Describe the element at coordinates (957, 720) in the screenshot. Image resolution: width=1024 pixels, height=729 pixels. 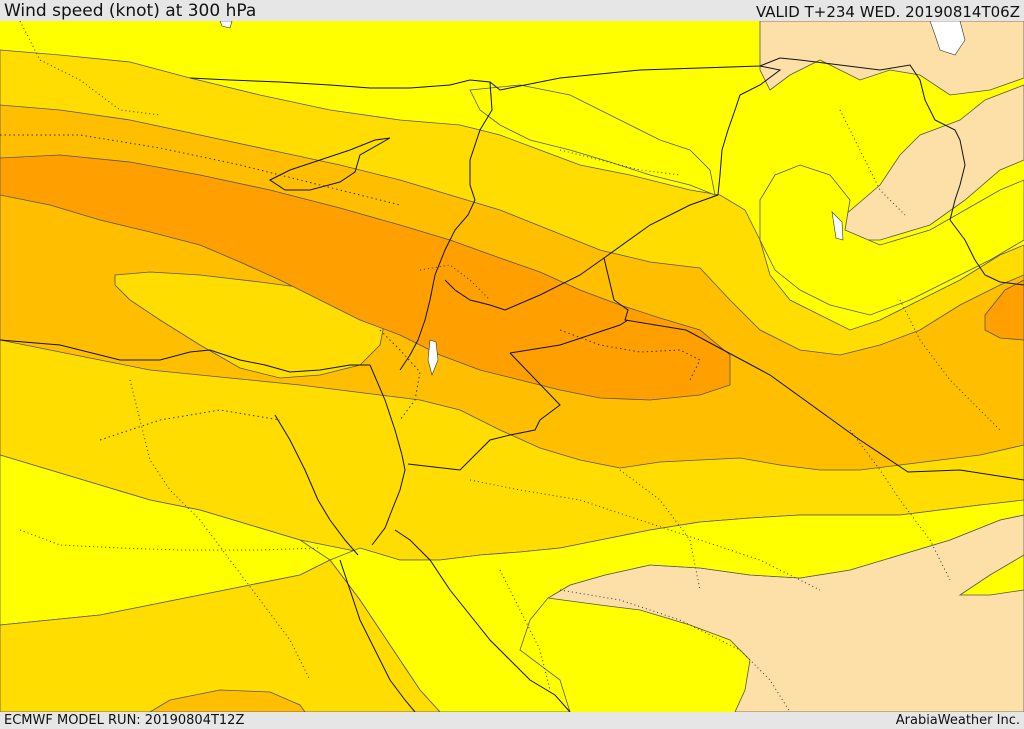
I see `credit-text: ArabiaWeather Inc.` at that location.